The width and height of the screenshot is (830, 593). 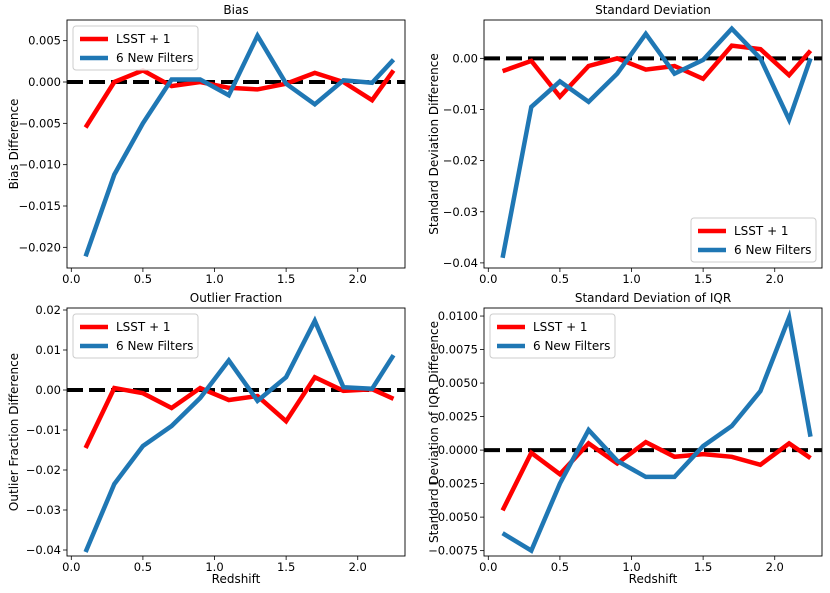 I want to click on chart-title: Standard Deviation of IQR, so click(x=653, y=298).